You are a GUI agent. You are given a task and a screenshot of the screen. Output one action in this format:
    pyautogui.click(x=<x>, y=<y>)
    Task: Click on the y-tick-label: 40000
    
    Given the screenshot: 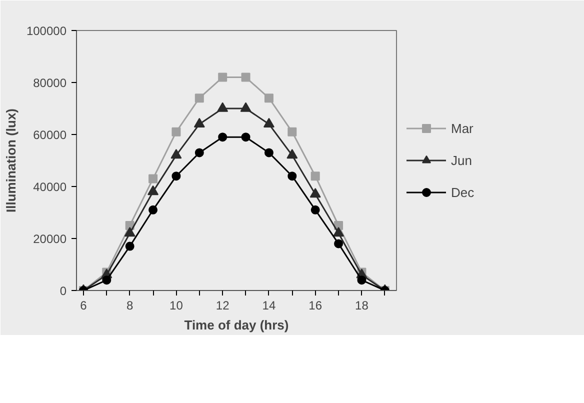 What is the action you would take?
    pyautogui.click(x=50, y=187)
    